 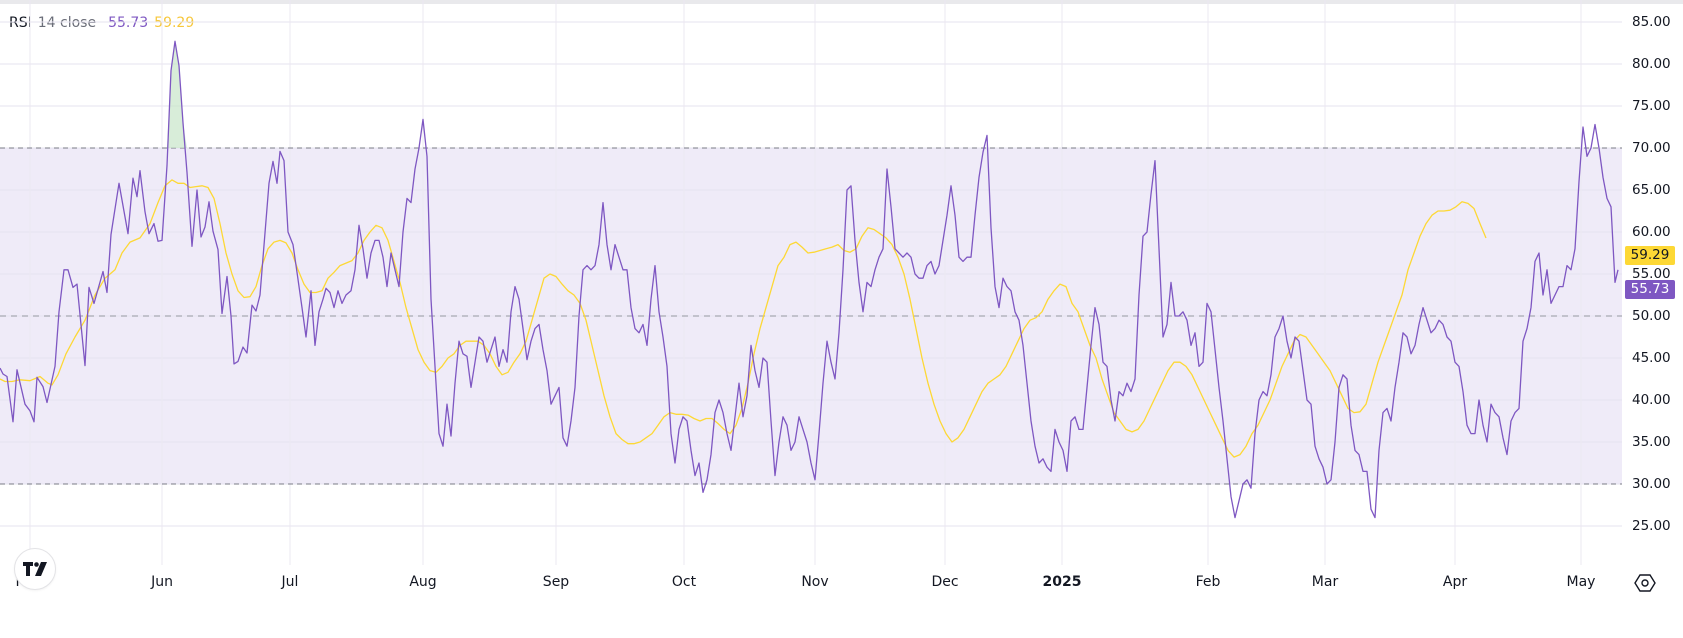 I want to click on rsi-value: 55.73, so click(x=128, y=23).